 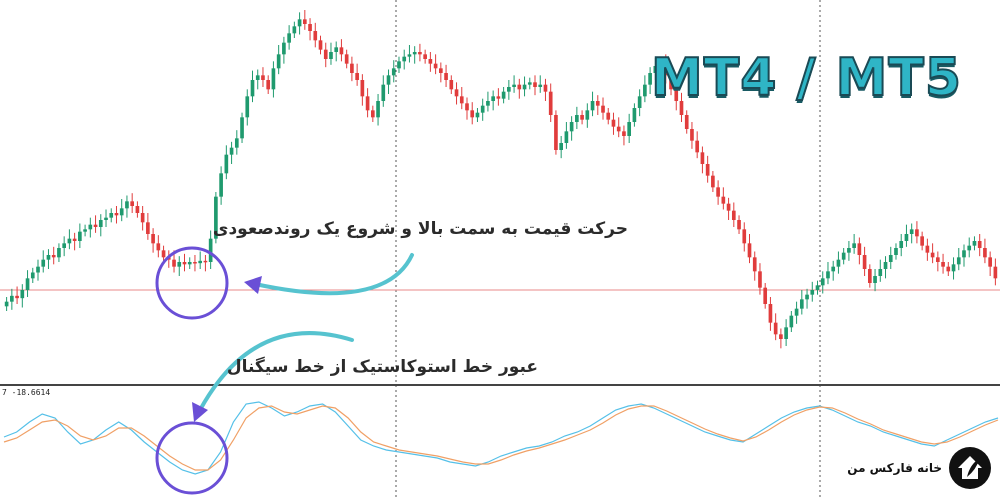 What do you see at coordinates (333, 274) in the screenshot?
I see `arrow-price-curve` at bounding box center [333, 274].